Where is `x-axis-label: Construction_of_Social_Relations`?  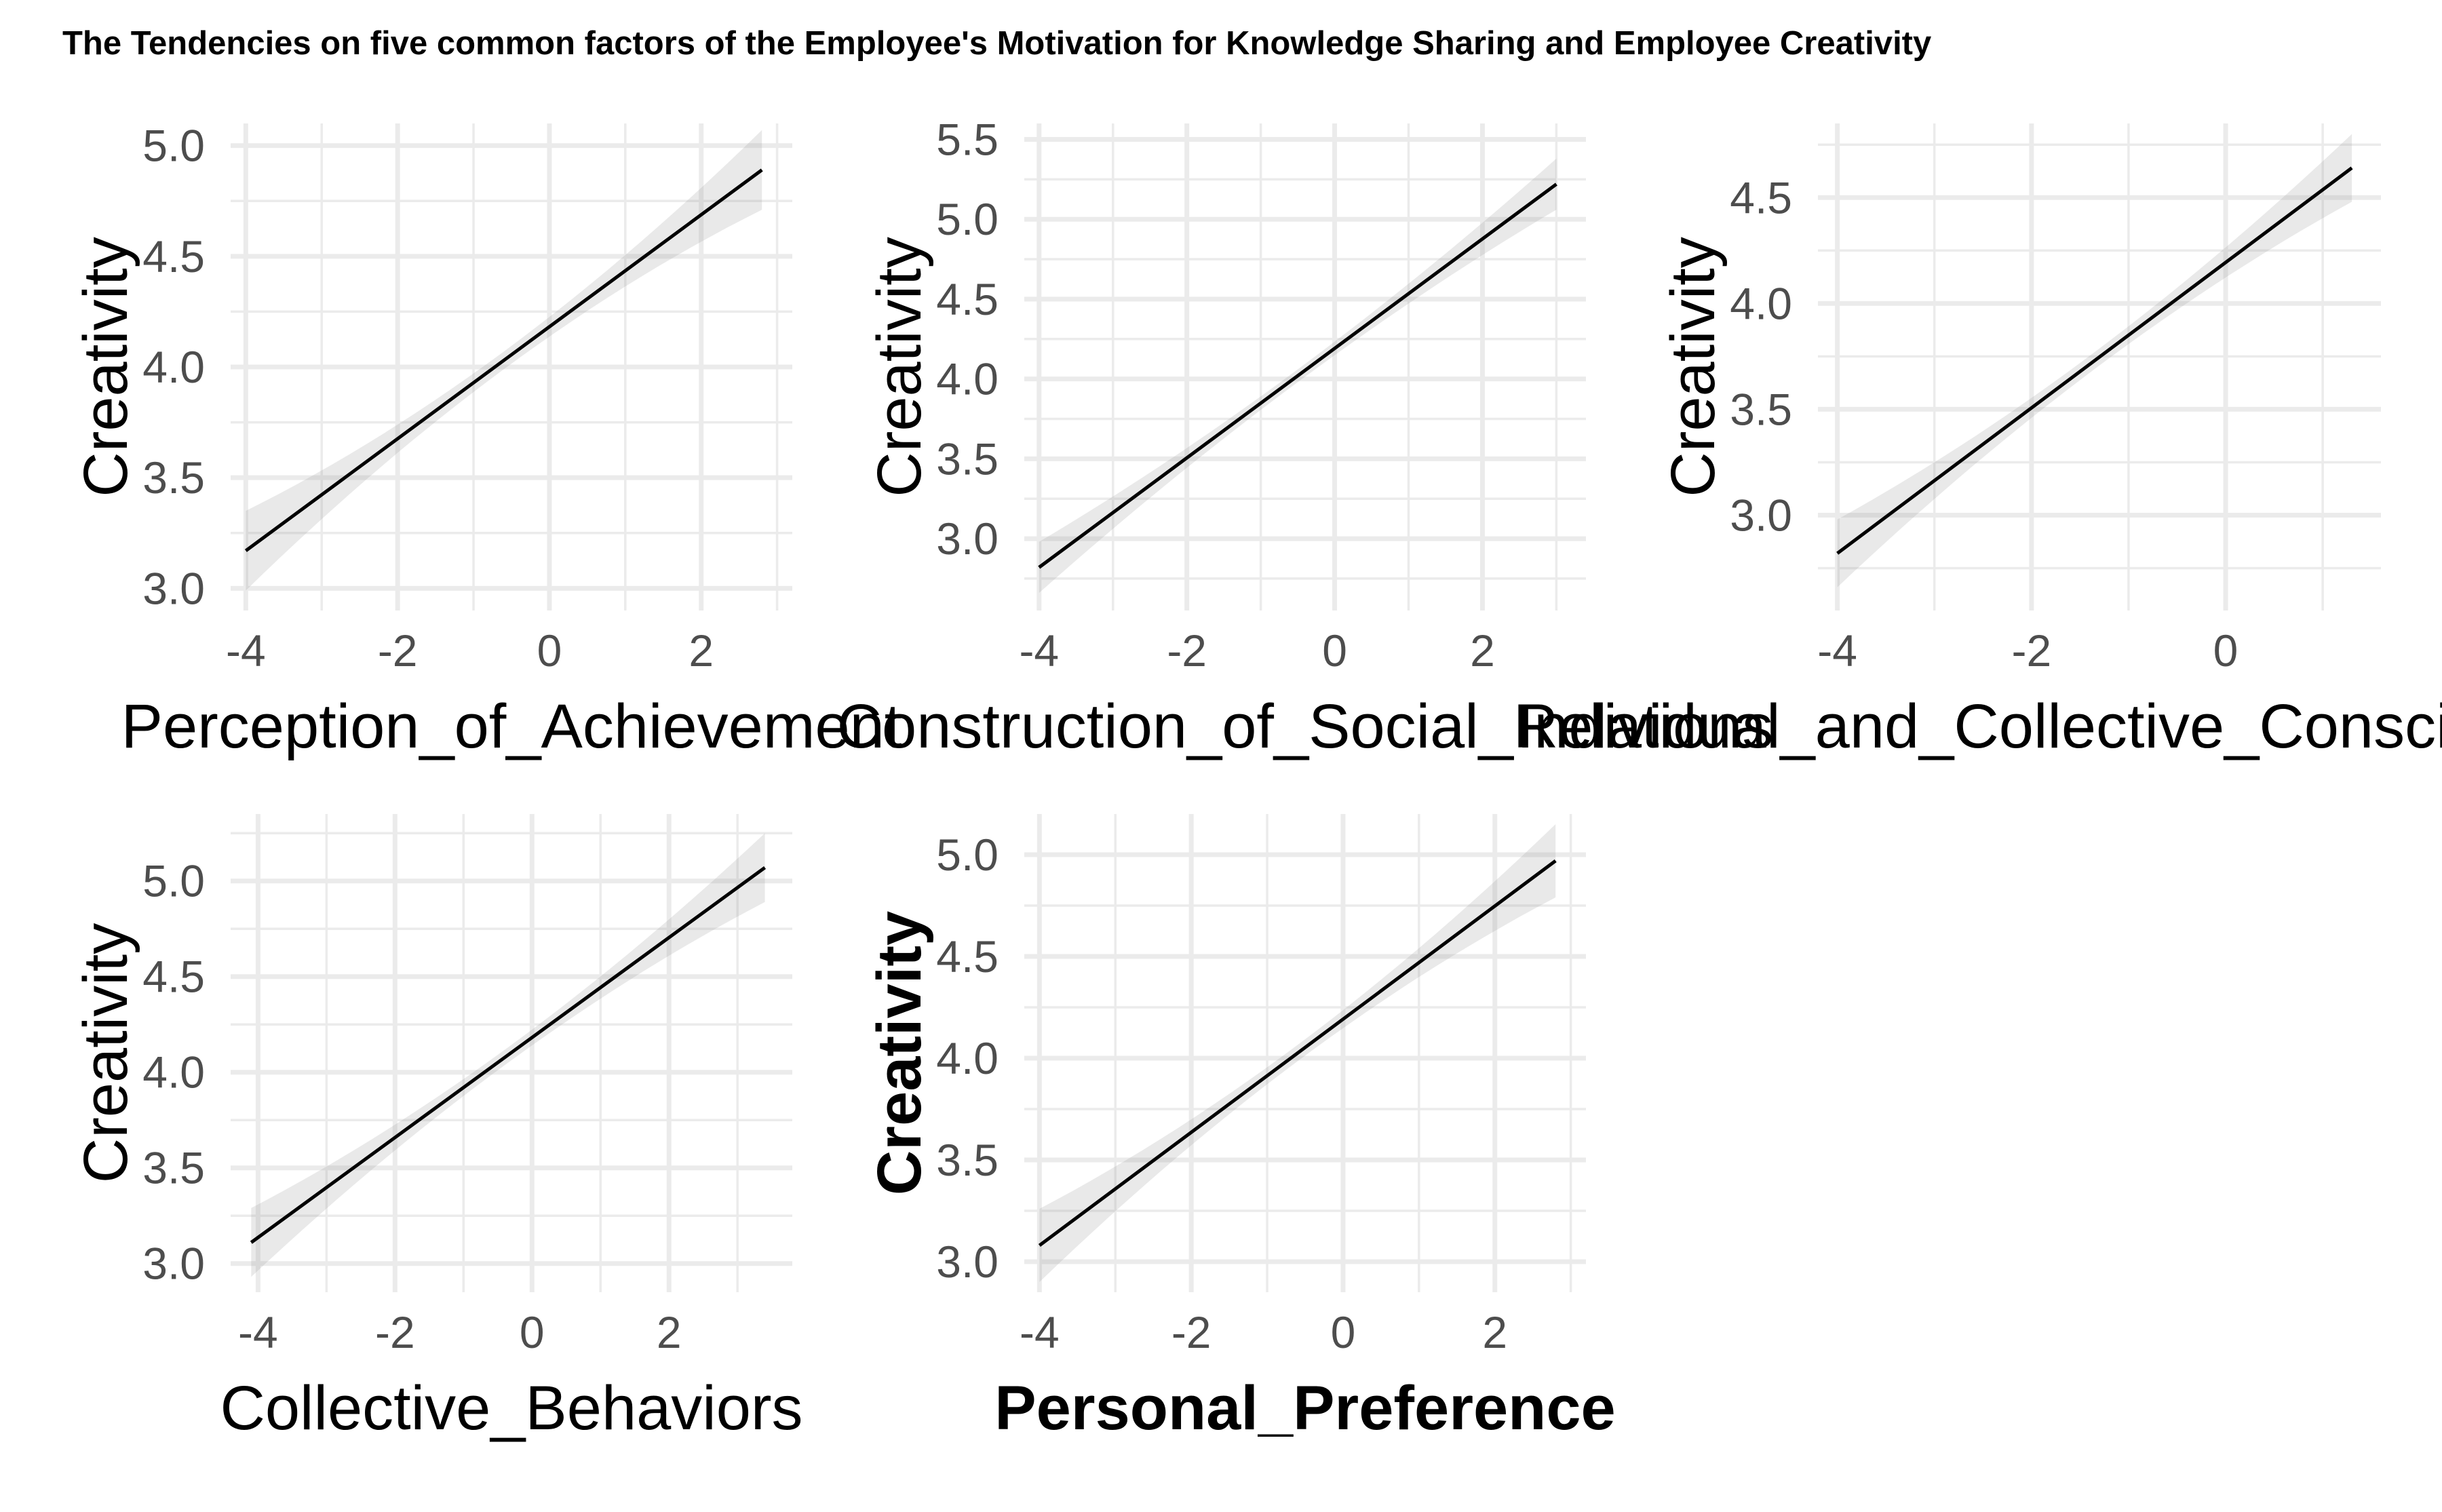
x-axis-label: Construction_of_Social_Relations is located at coordinates (1305, 727).